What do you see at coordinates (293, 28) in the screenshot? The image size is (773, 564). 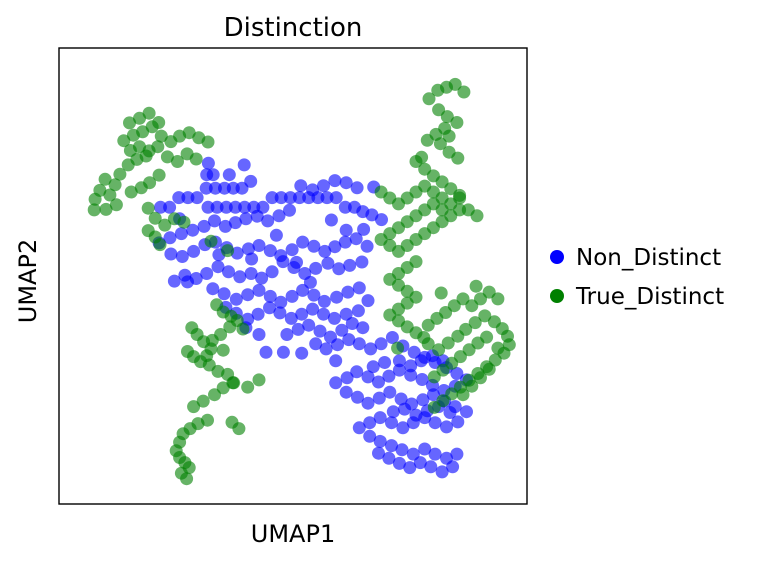 I see `chart-title: Distinction` at bounding box center [293, 28].